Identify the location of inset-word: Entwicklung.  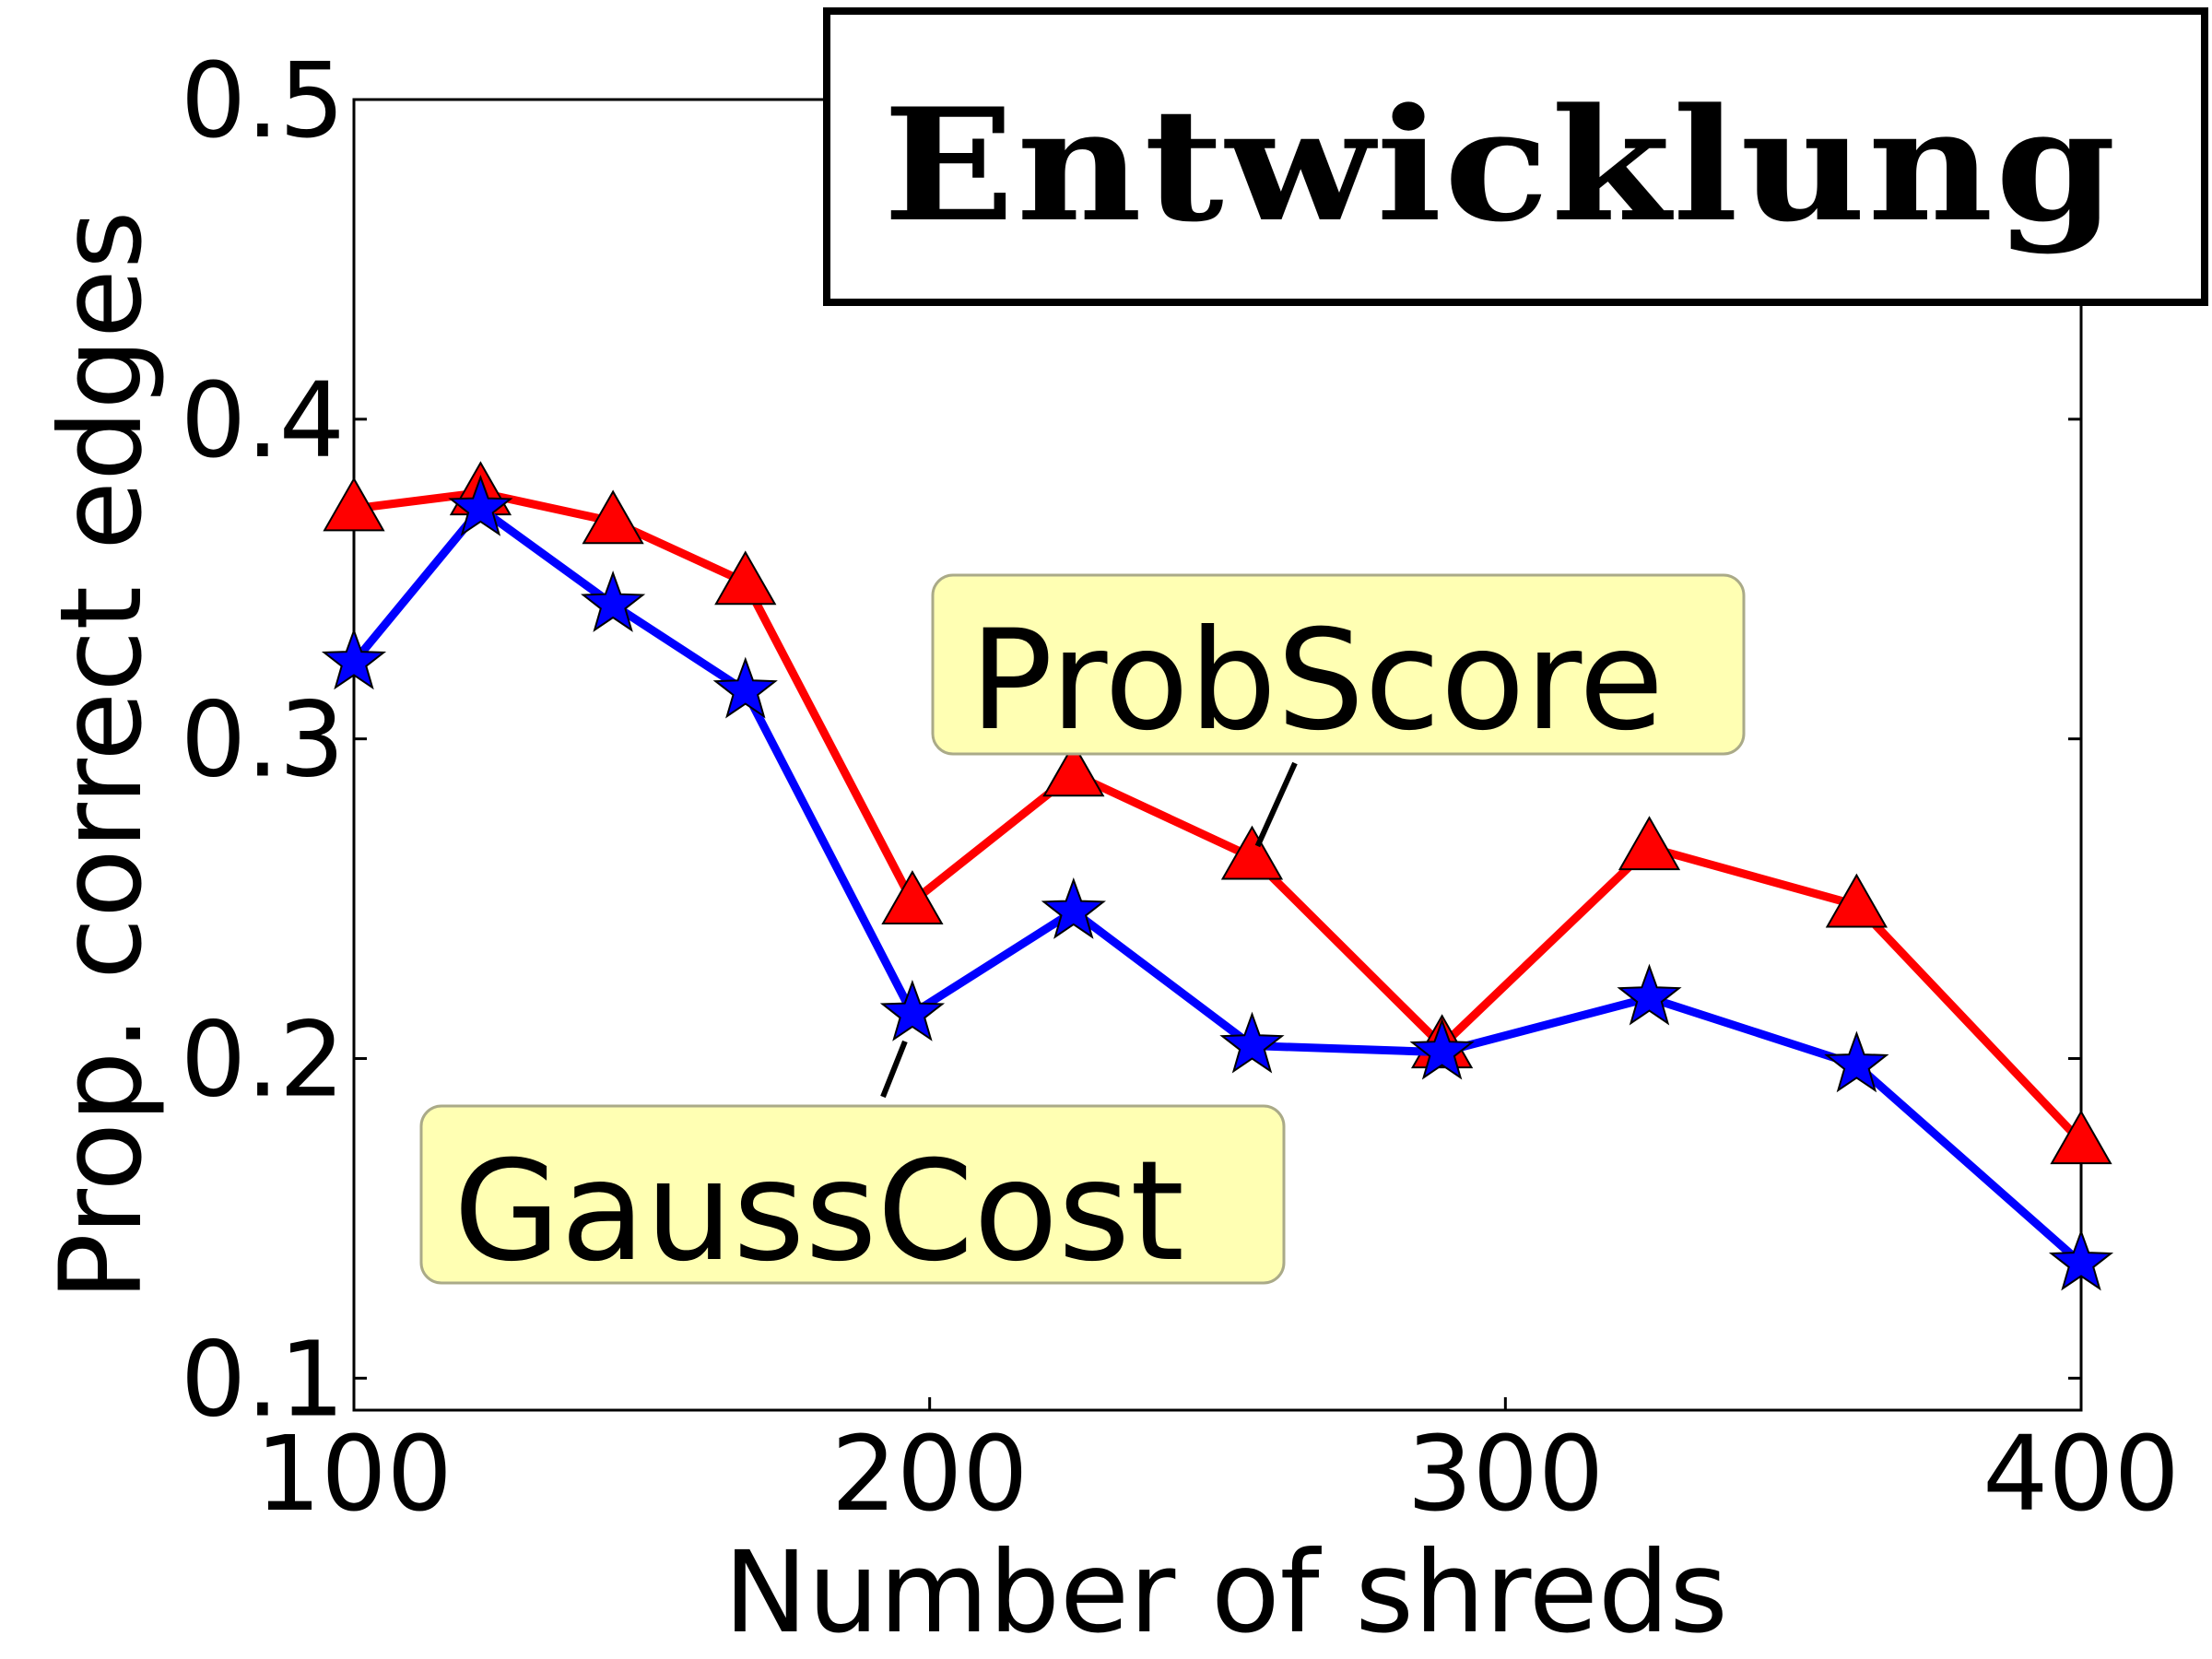
(1500, 165).